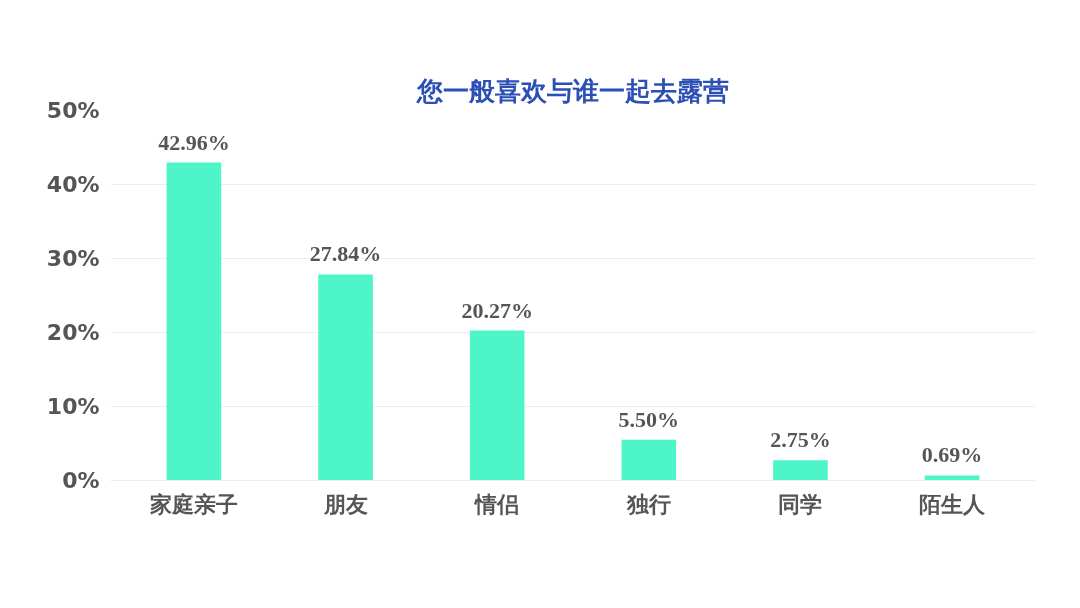  What do you see at coordinates (952, 455) in the screenshot?
I see `data-label: 0.69%` at bounding box center [952, 455].